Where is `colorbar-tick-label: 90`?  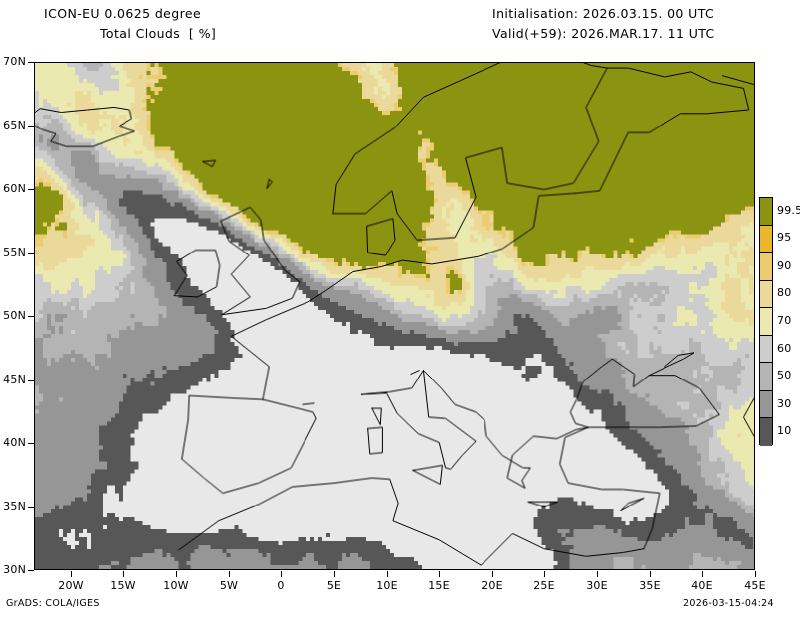
colorbar-tick-label: 90 is located at coordinates (784, 265).